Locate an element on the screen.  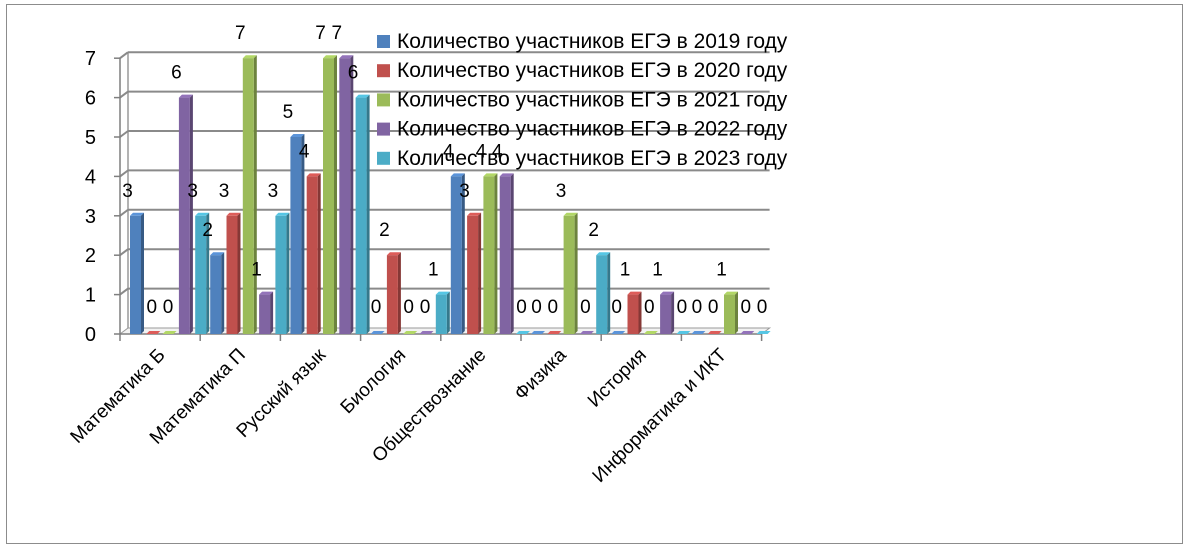
legend-item: Количество участников ЕГЭ в 2019 году is located at coordinates (582, 41).